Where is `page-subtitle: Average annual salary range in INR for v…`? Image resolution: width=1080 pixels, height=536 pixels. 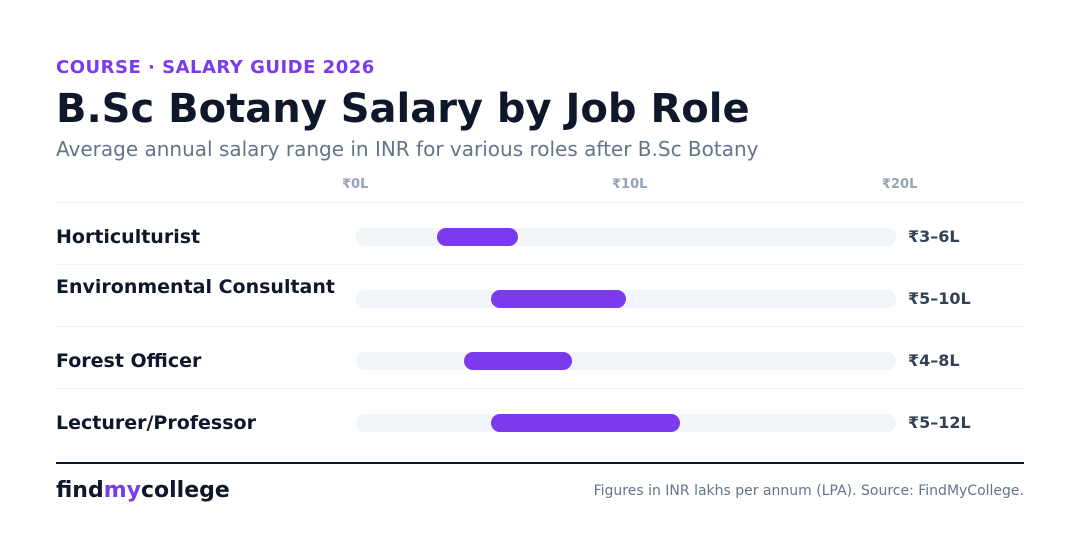 page-subtitle: Average annual salary range in INR for v… is located at coordinates (407, 149).